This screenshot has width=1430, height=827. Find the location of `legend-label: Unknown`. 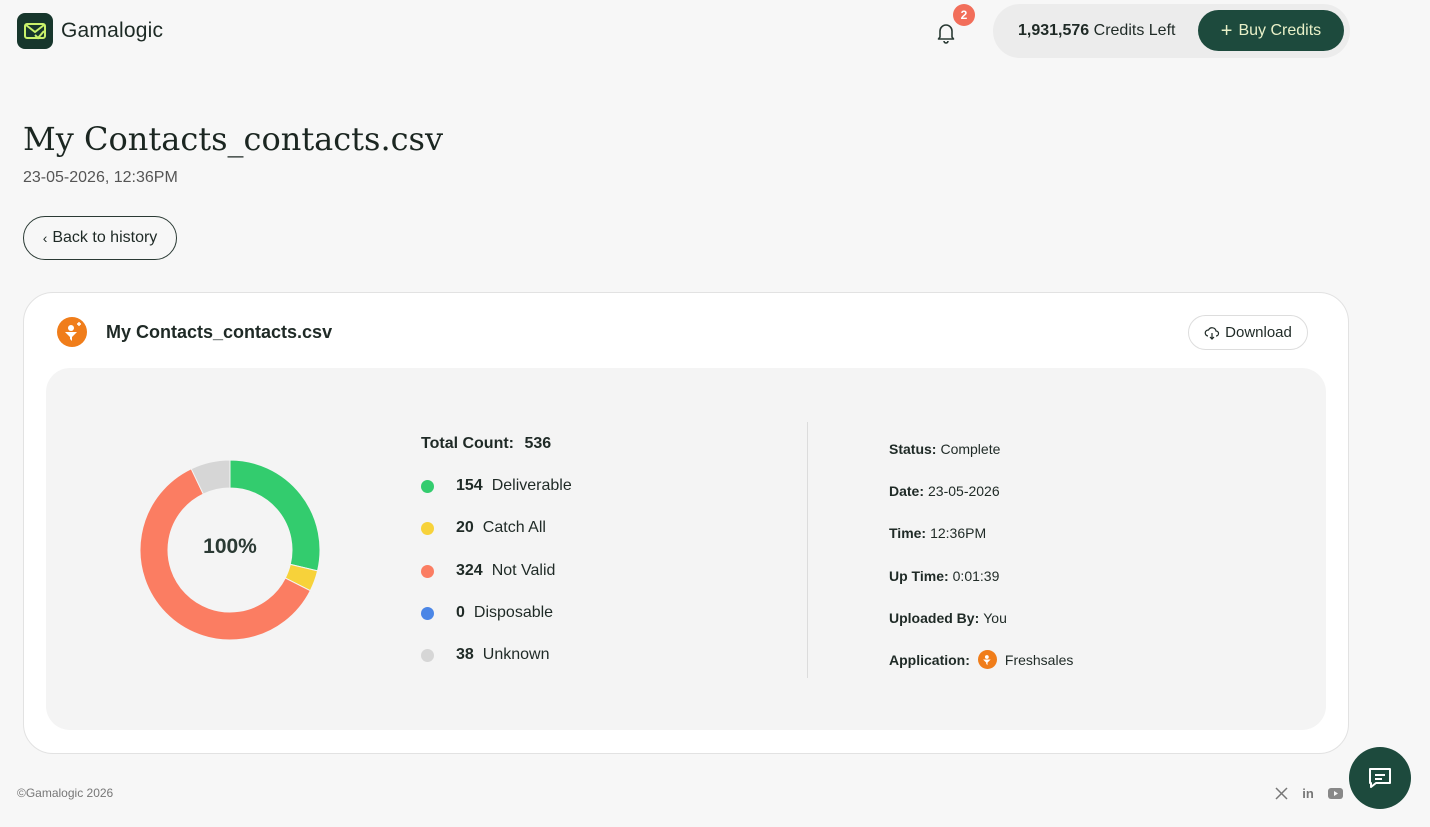

legend-label: Unknown is located at coordinates (516, 654).